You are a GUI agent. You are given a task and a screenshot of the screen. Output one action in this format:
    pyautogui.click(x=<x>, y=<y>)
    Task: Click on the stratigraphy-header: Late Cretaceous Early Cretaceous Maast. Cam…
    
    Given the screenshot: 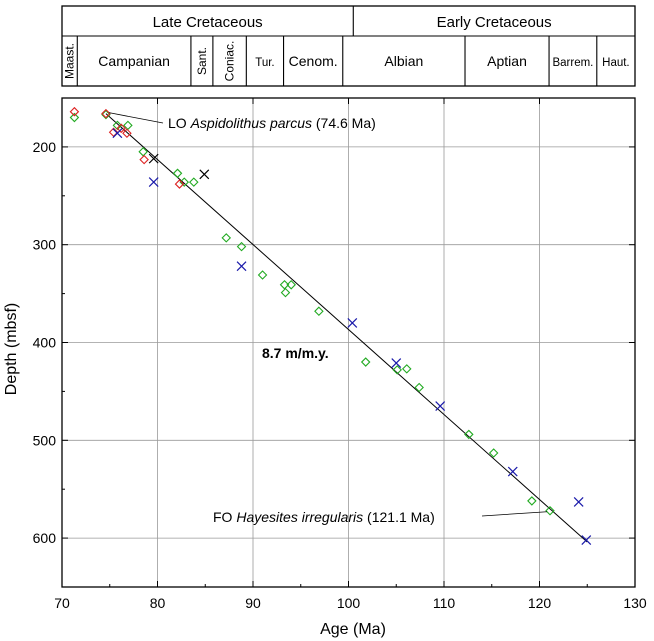 What is the action you would take?
    pyautogui.click(x=348, y=46)
    